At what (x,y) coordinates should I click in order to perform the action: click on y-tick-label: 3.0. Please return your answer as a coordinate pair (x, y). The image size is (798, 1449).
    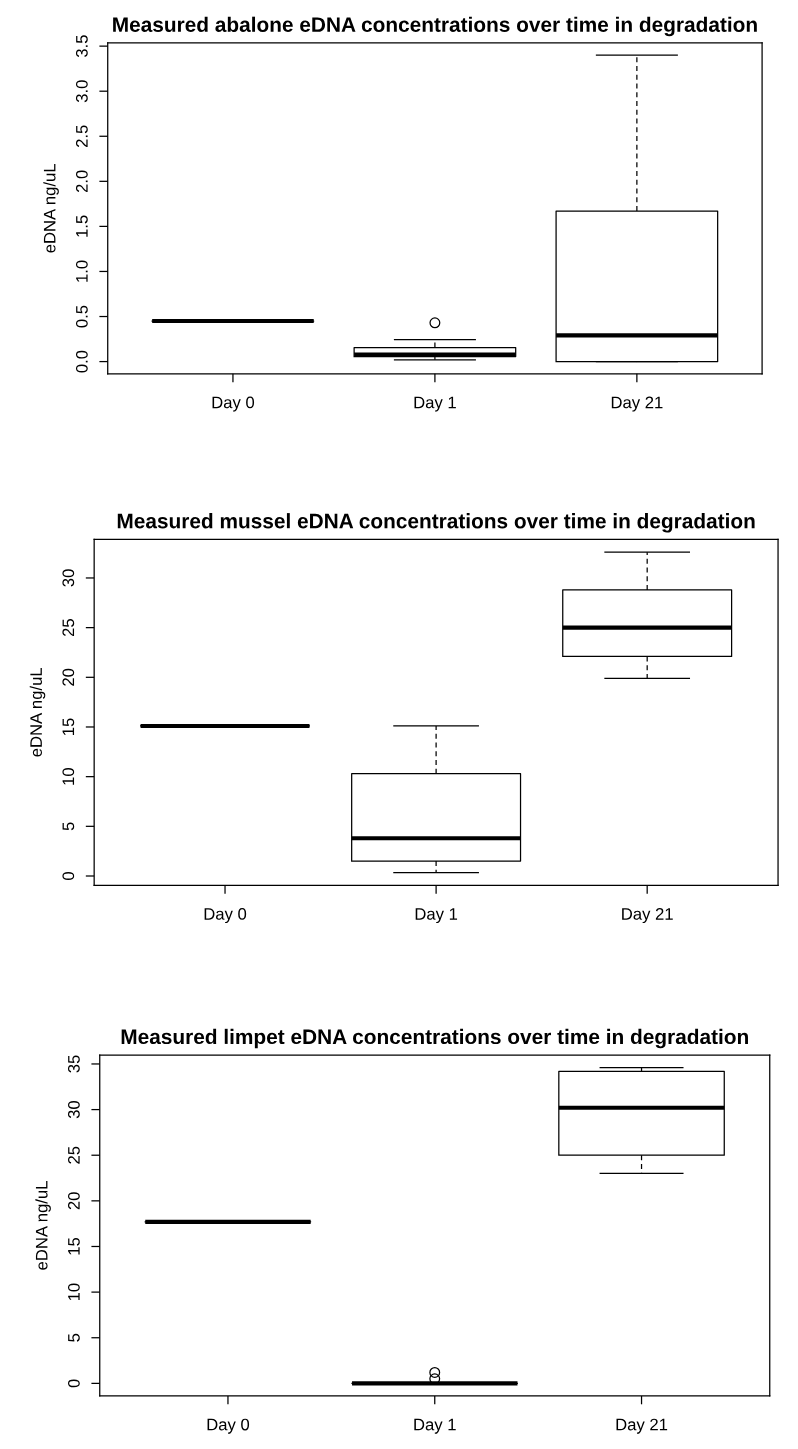
    Looking at the image, I should click on (81, 91).